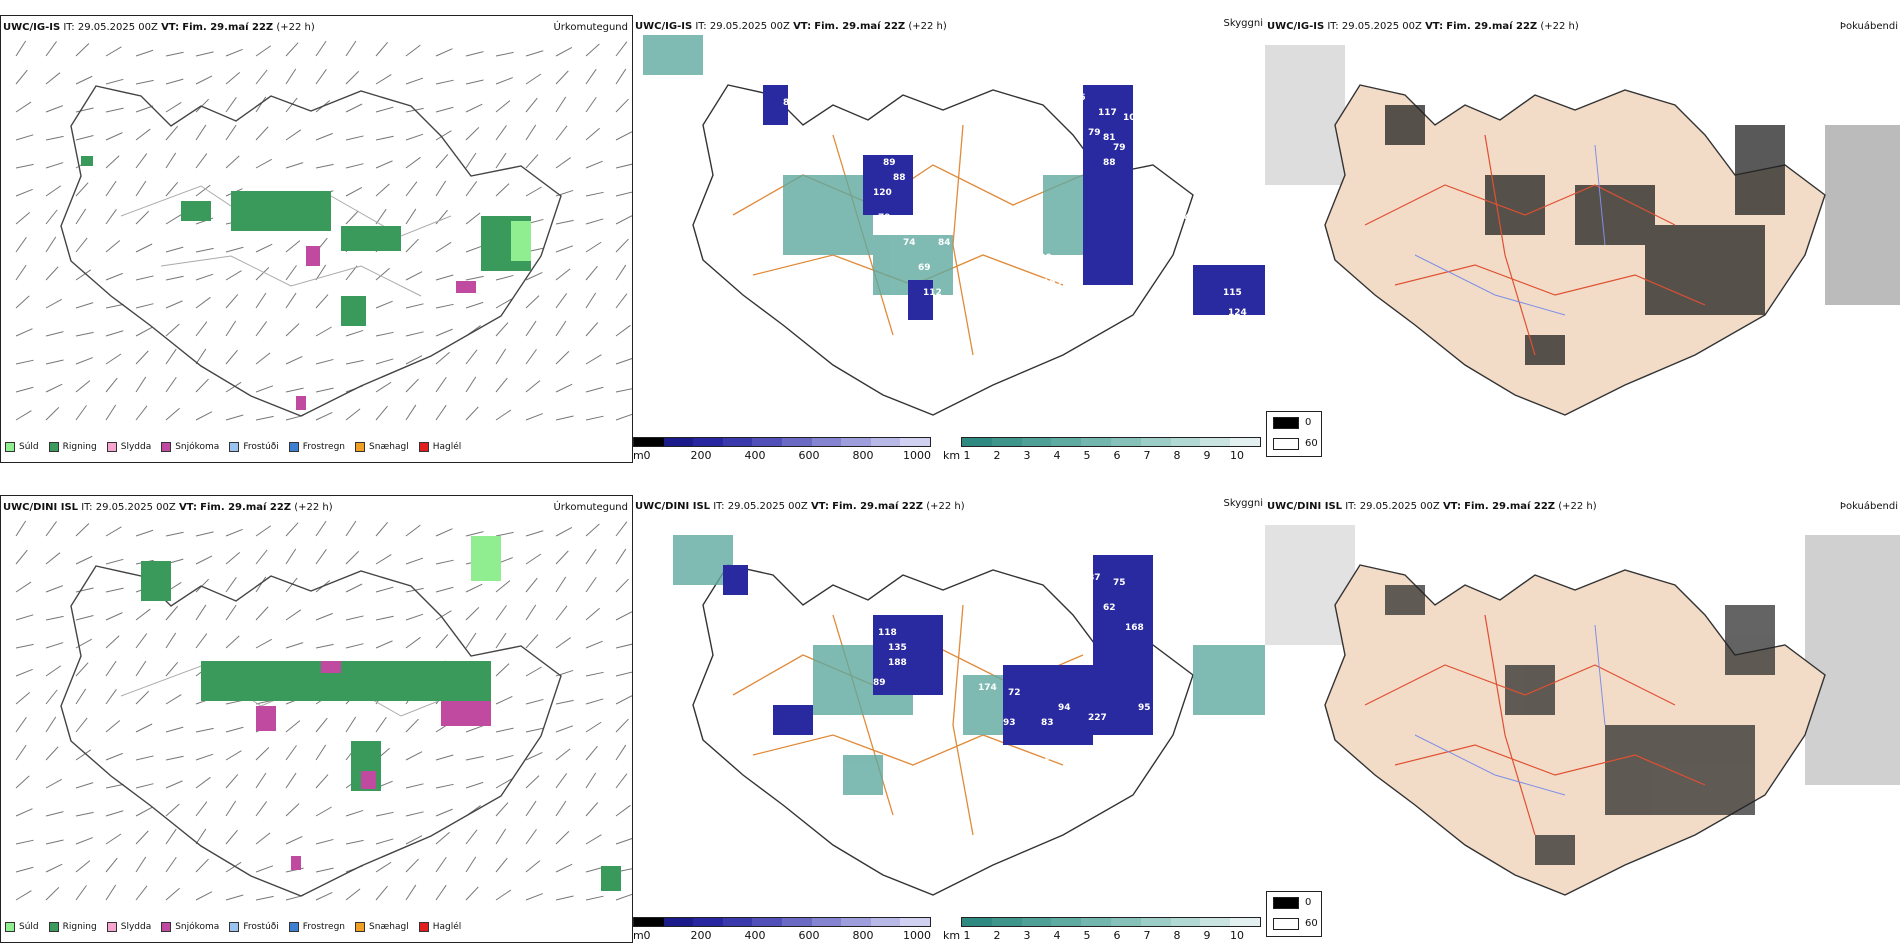  What do you see at coordinates (1037, 663) in the screenshot?
I see `cloudbase-label: 155` at bounding box center [1037, 663].